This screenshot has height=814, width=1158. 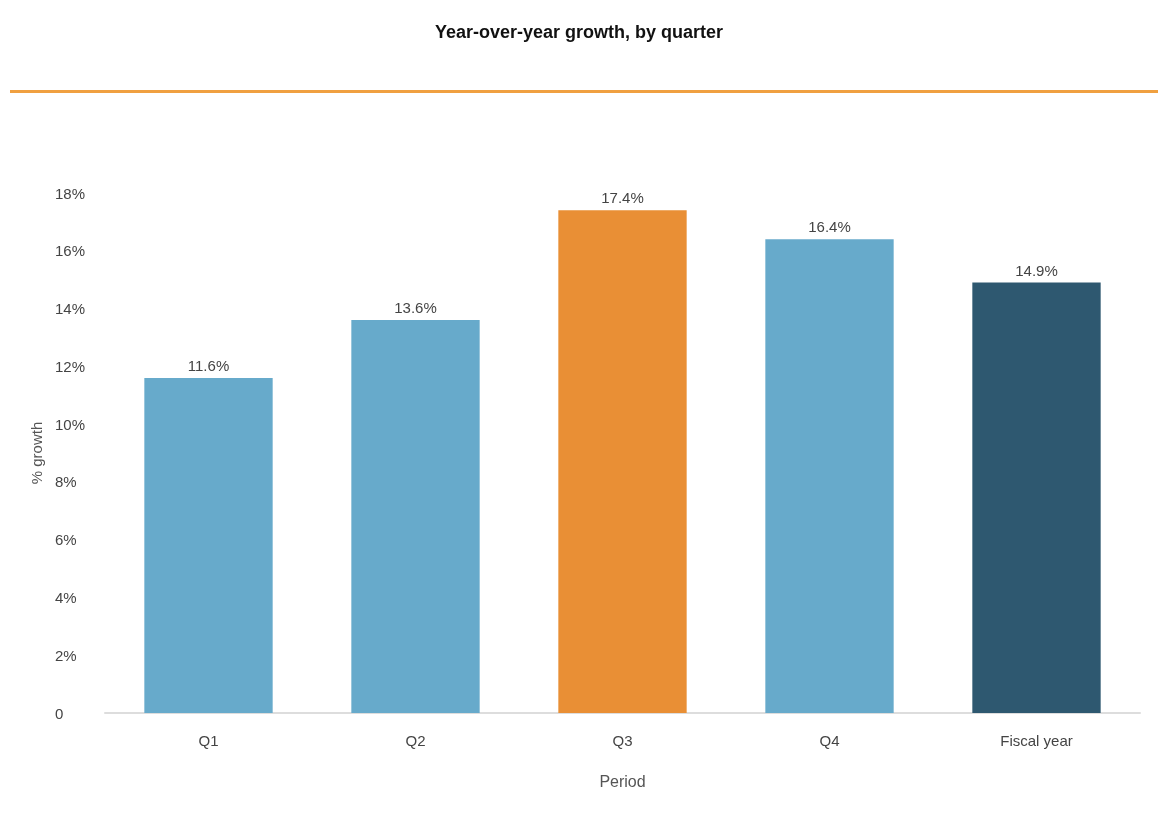 I want to click on x-tick-label: Fiscal year, so click(x=1036, y=740).